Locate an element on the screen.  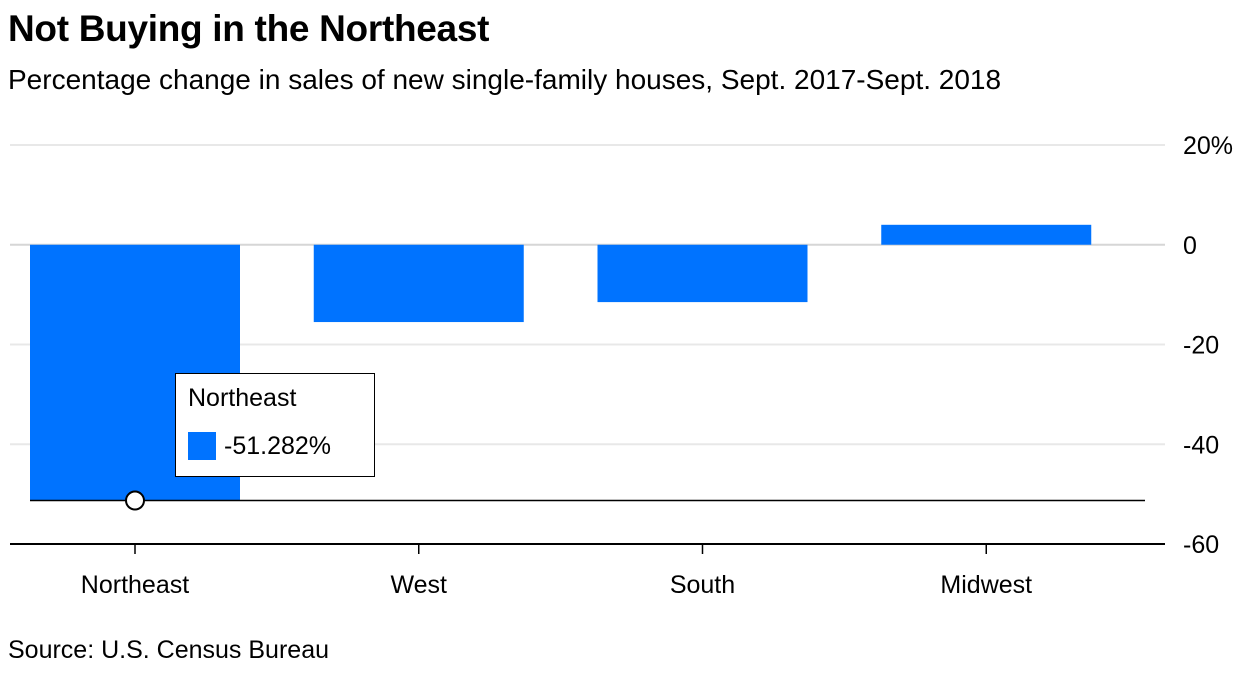
source-note: Source: U.S. Census Bureau is located at coordinates (168, 650).